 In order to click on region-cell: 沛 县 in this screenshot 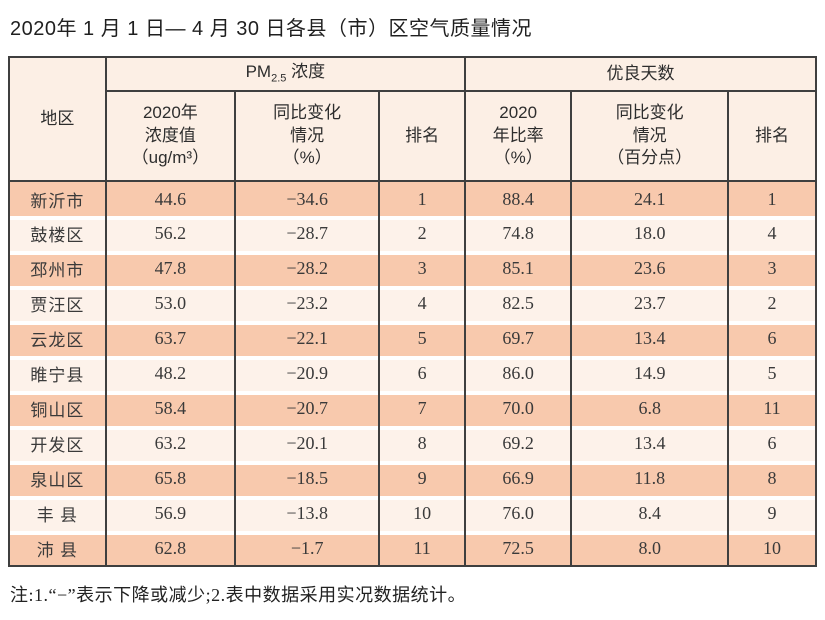, I will do `click(57, 548)`.